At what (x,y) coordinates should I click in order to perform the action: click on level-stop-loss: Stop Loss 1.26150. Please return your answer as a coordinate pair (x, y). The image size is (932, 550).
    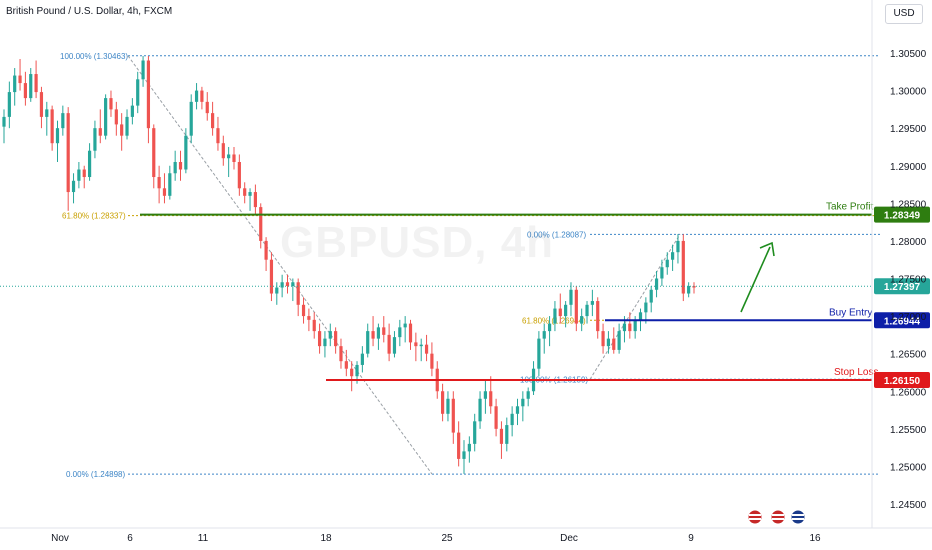
    Looking at the image, I should click on (628, 377).